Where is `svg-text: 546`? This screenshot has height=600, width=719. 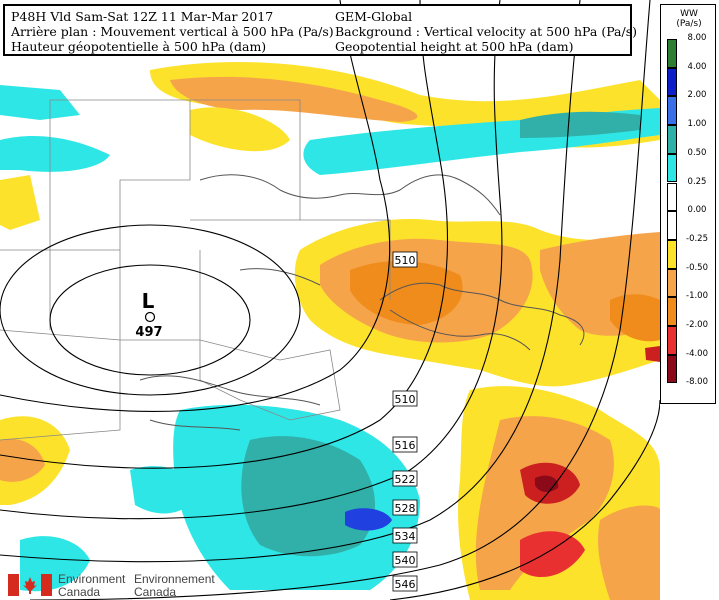 svg-text: 546 is located at coordinates (405, 584).